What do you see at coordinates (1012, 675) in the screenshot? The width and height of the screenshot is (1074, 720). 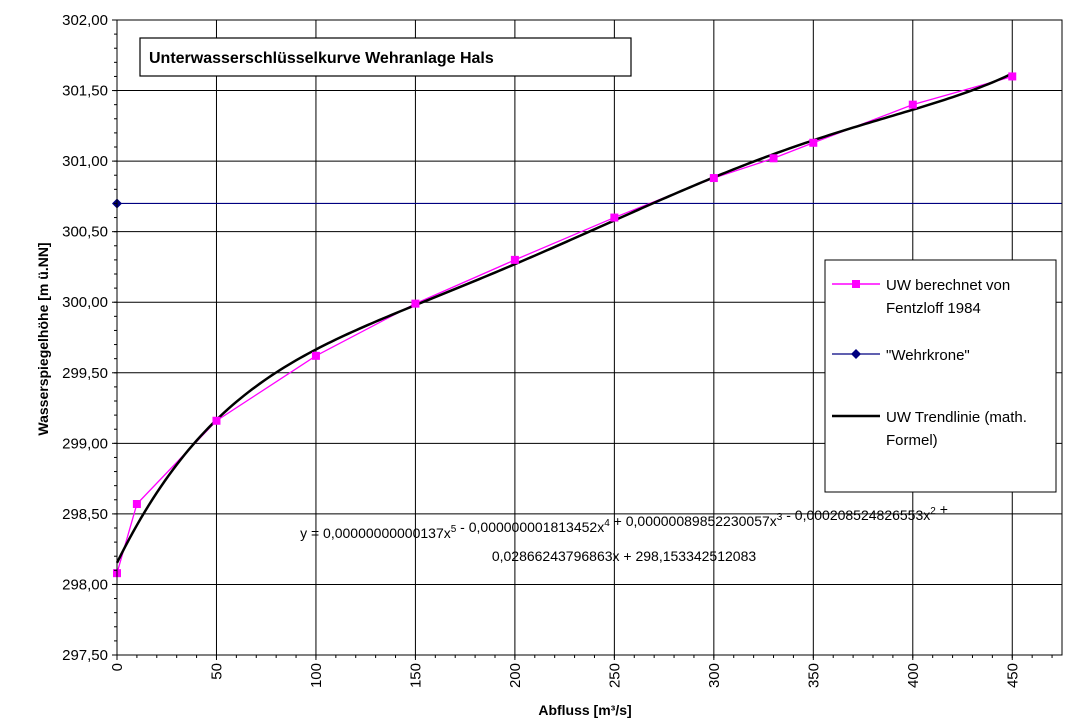 I see `x-tick-label: 450` at bounding box center [1012, 675].